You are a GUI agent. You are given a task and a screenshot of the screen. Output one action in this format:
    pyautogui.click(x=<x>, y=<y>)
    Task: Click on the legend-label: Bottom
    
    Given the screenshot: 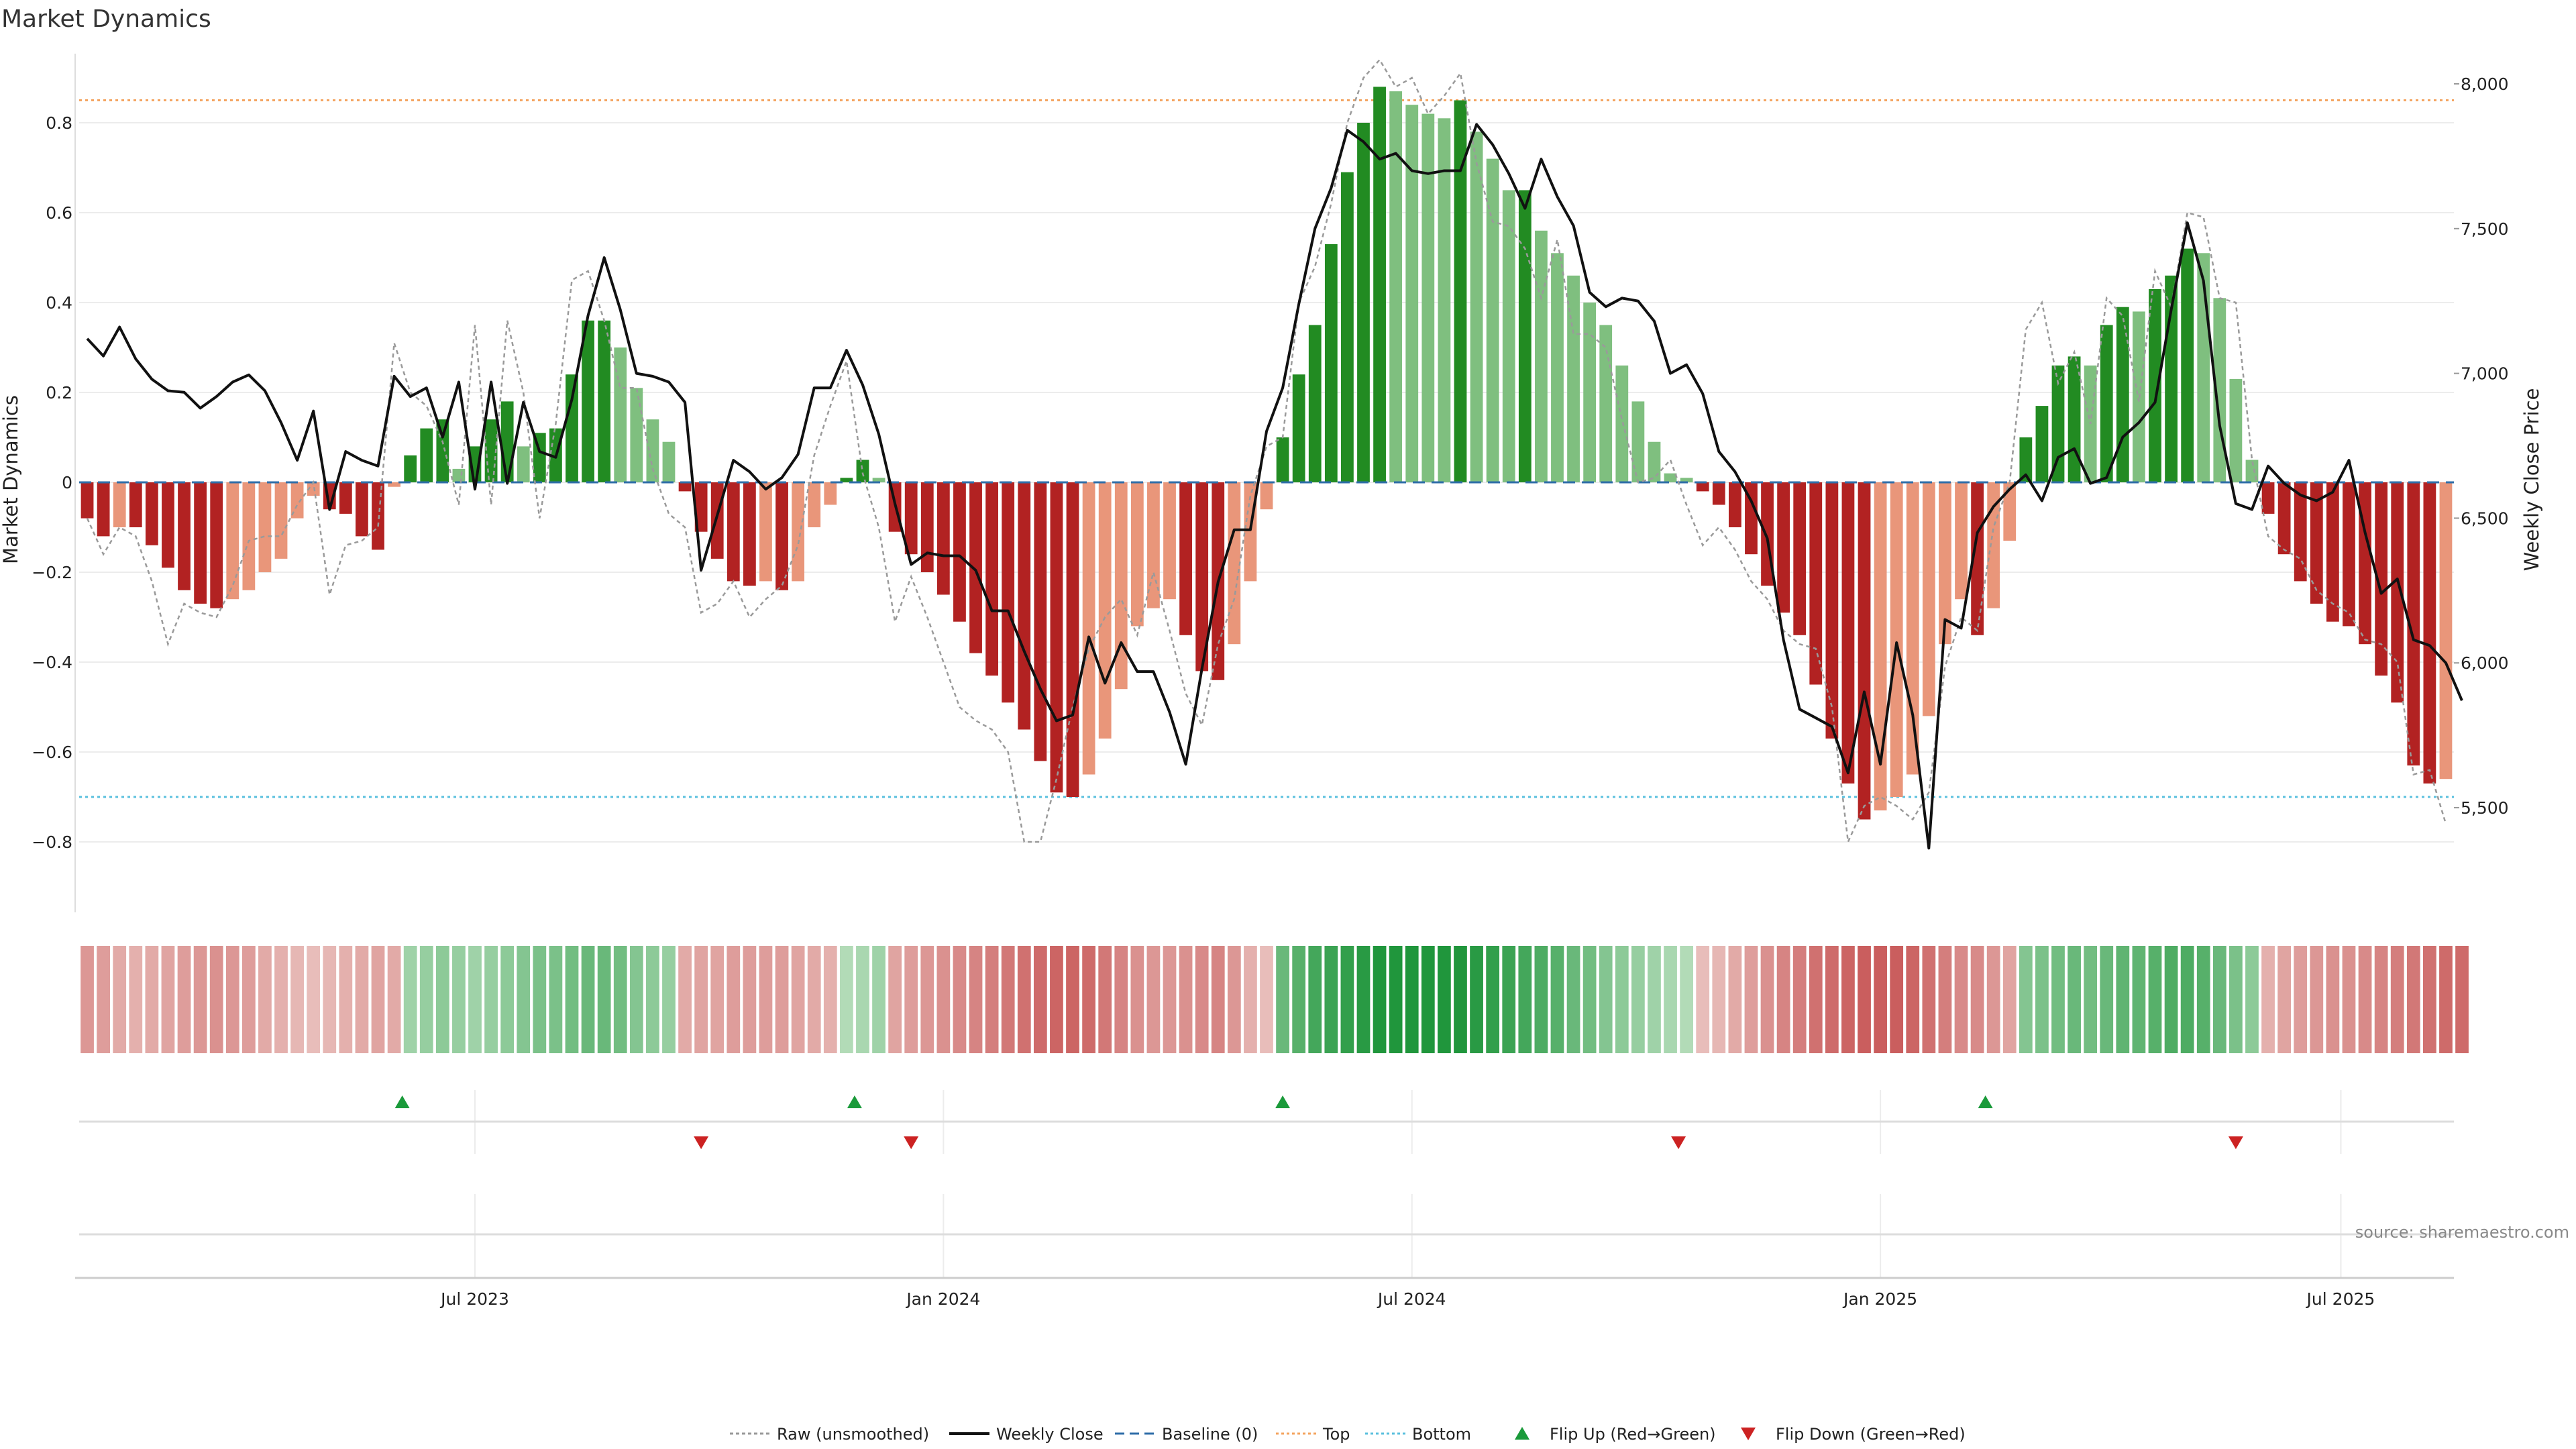 What is the action you would take?
    pyautogui.click(x=1441, y=1434)
    